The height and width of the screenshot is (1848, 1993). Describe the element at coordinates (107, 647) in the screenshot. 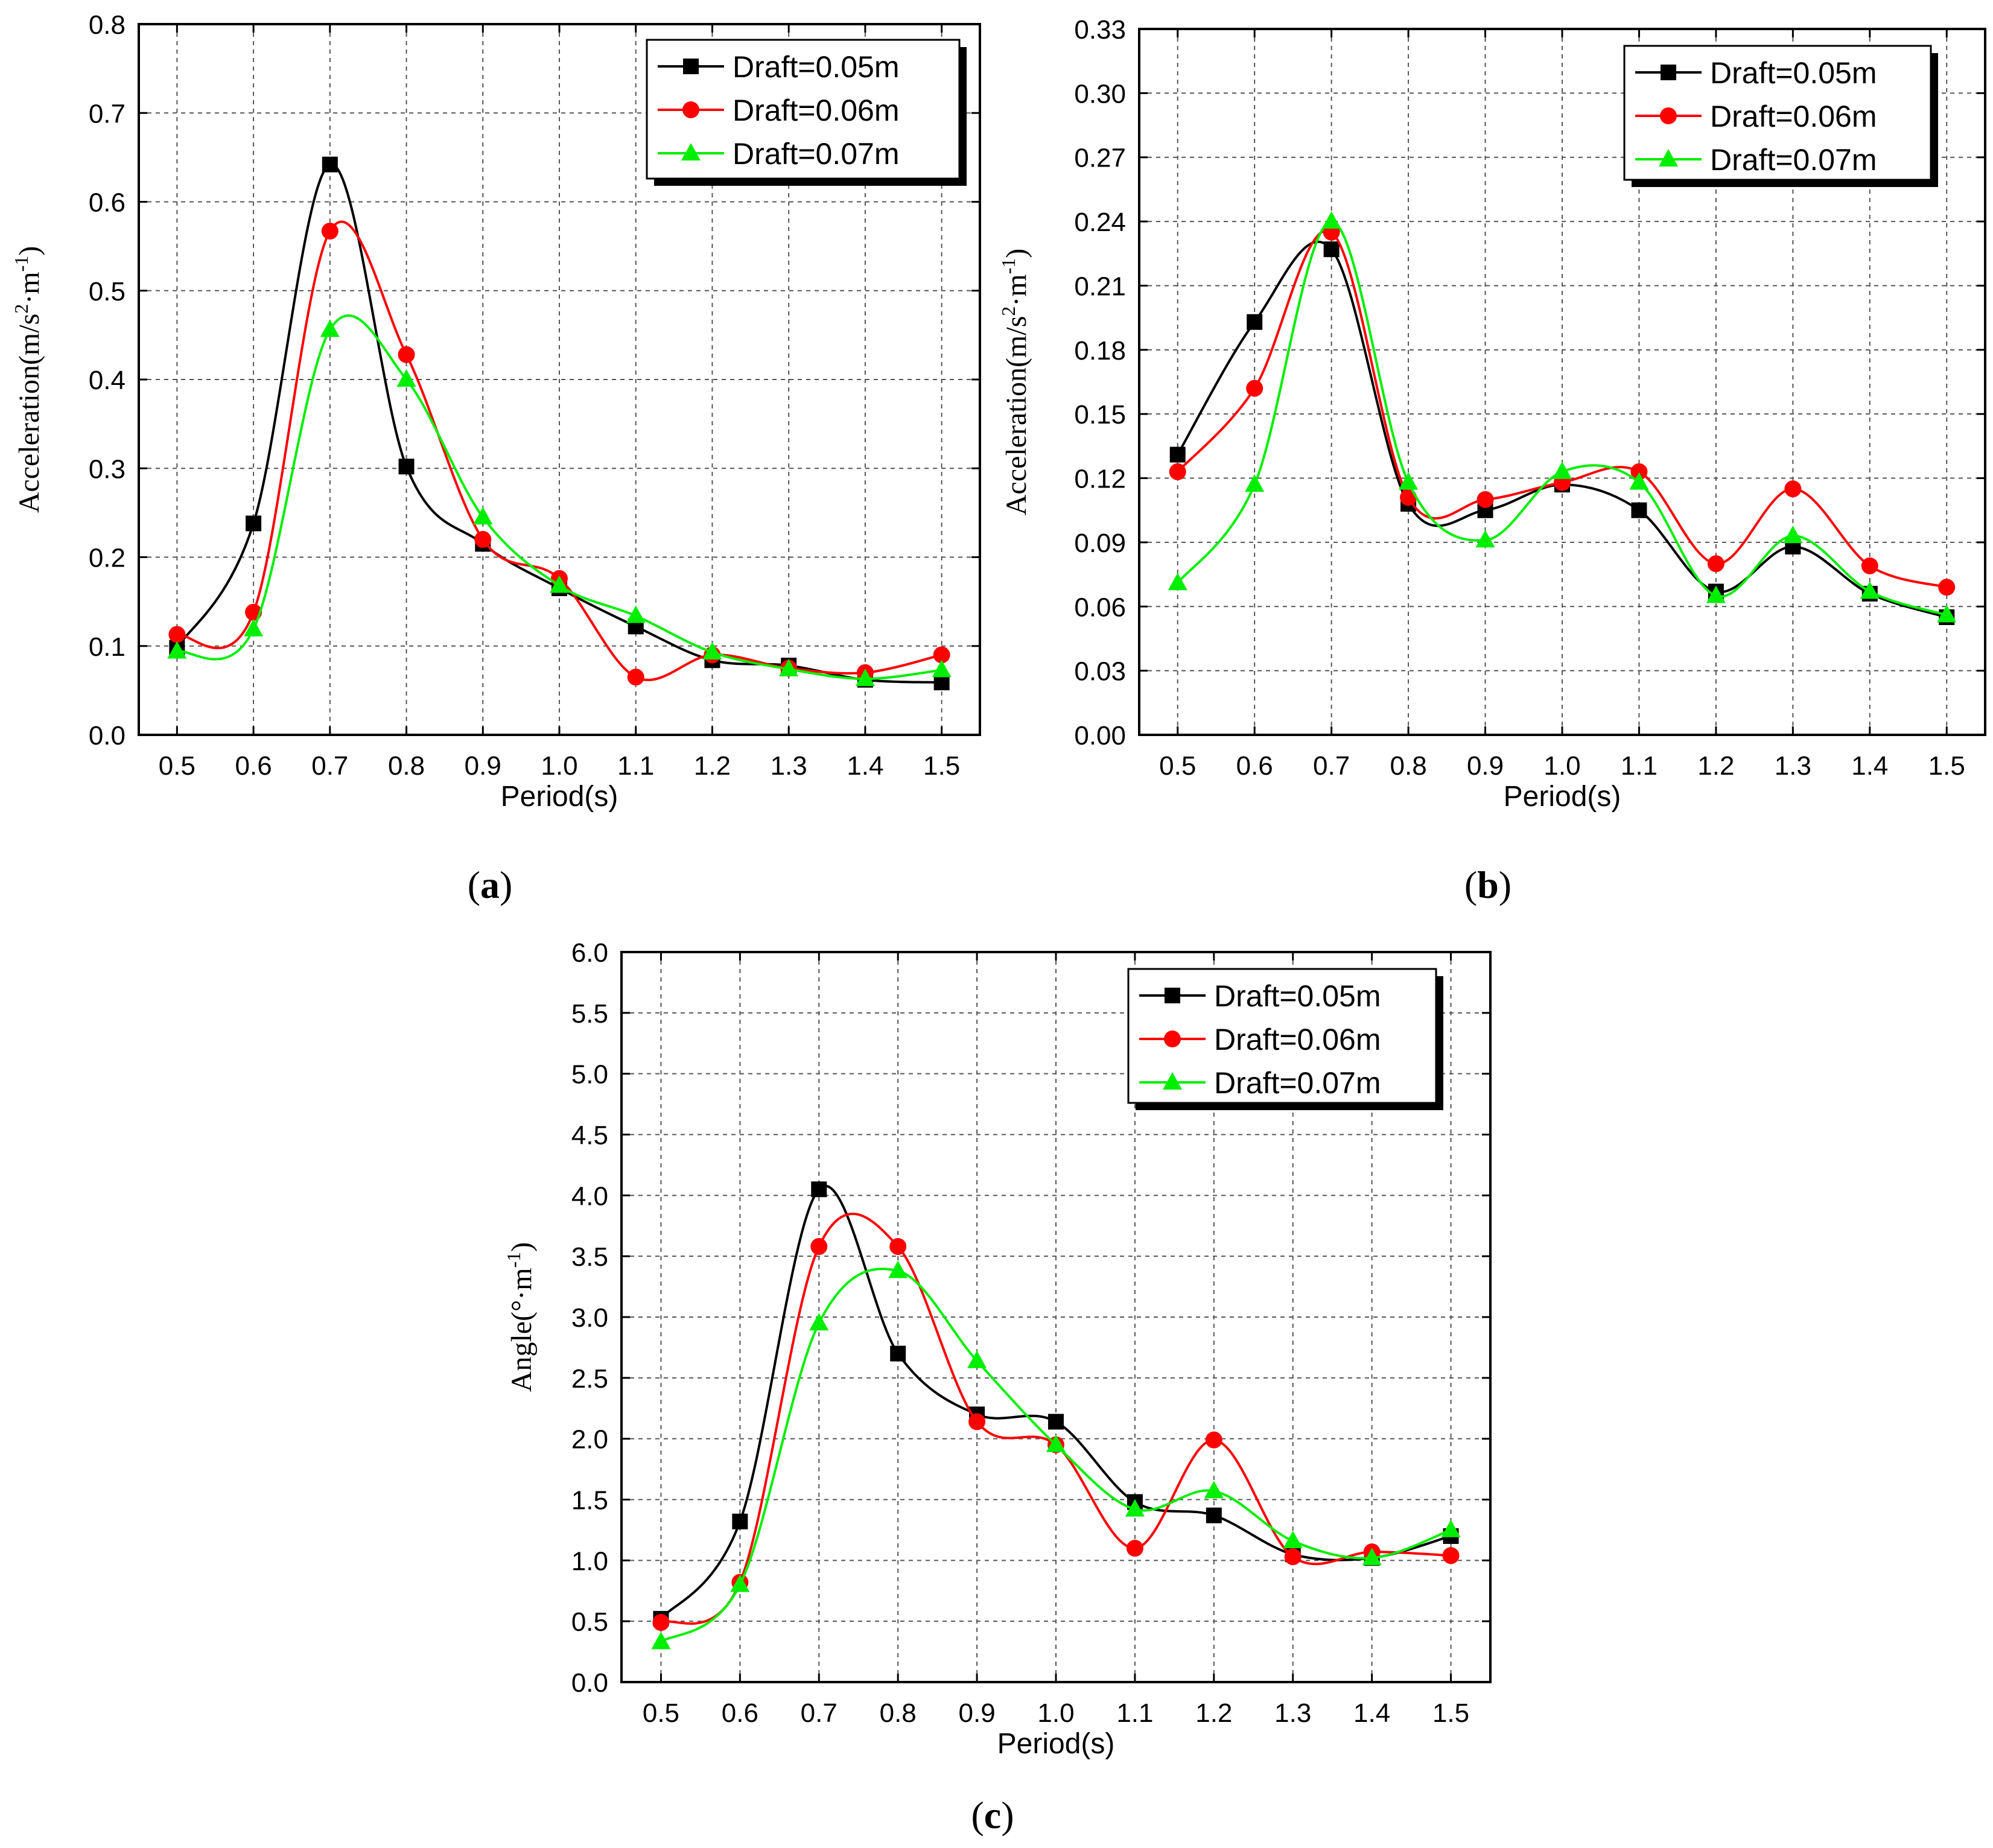

I see `y-tick-label: 0.1` at that location.